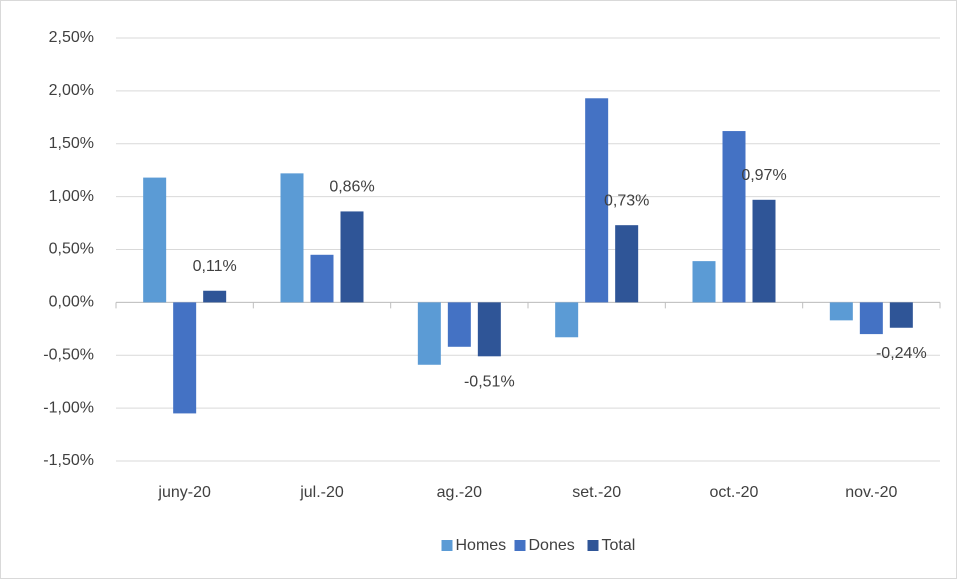 The width and height of the screenshot is (957, 579). What do you see at coordinates (763, 175) in the screenshot?
I see `data-label: 0,97%` at bounding box center [763, 175].